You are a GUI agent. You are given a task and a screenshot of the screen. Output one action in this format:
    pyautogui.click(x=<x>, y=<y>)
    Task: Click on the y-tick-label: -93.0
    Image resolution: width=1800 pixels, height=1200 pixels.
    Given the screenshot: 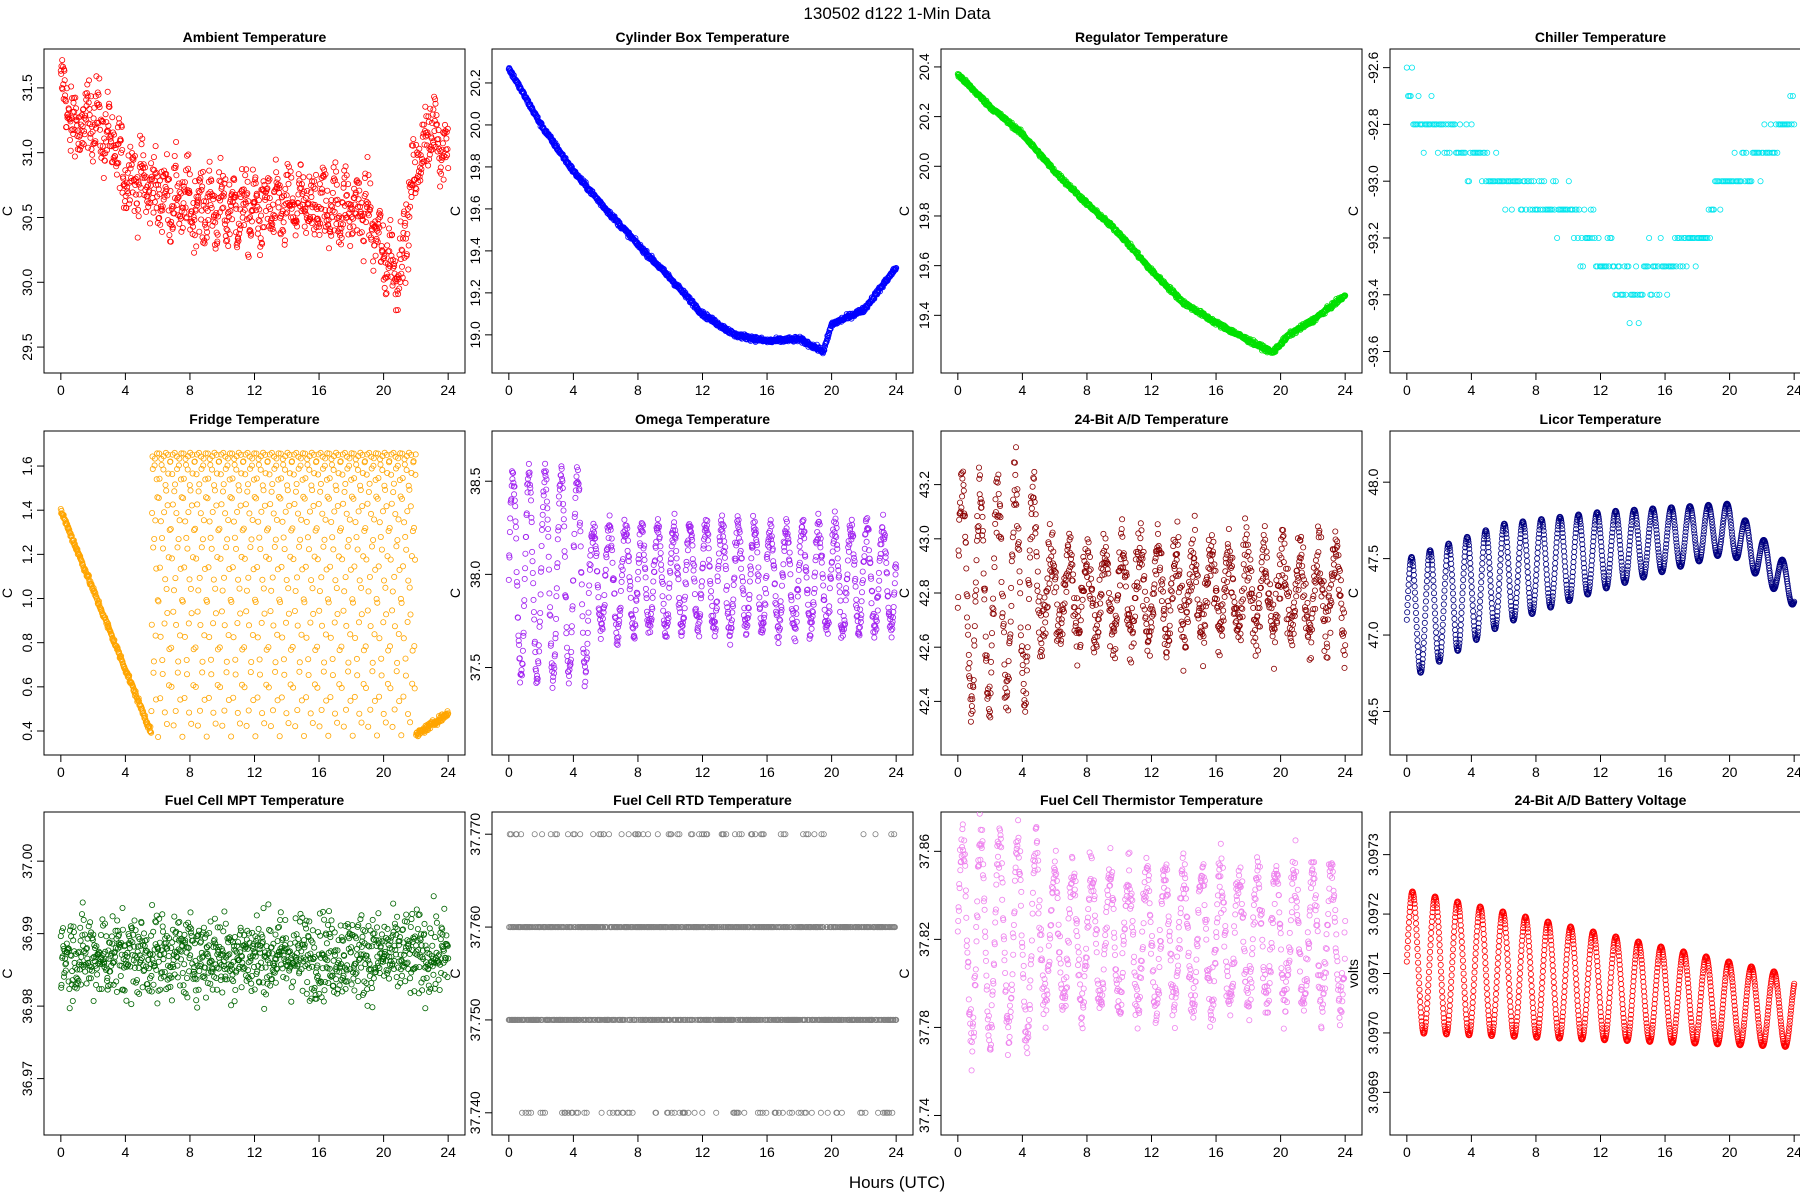 What is the action you would take?
    pyautogui.click(x=1373, y=181)
    